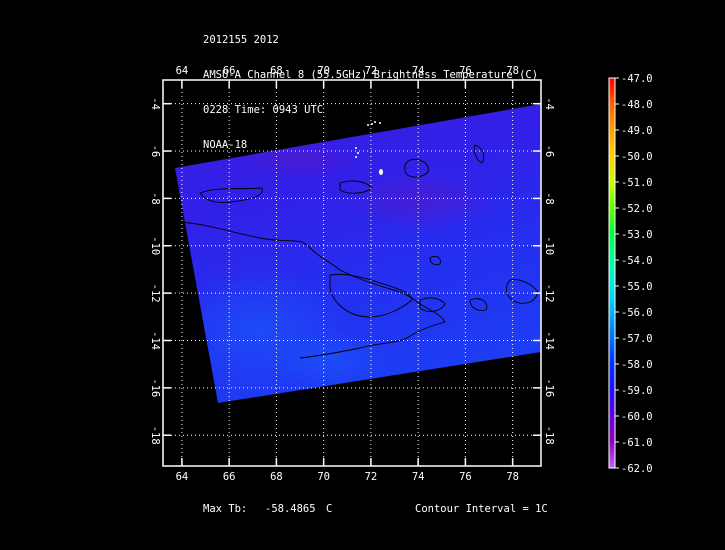 The height and width of the screenshot is (550, 725). I want to click on colorbar-label: -49.0, so click(637, 131).